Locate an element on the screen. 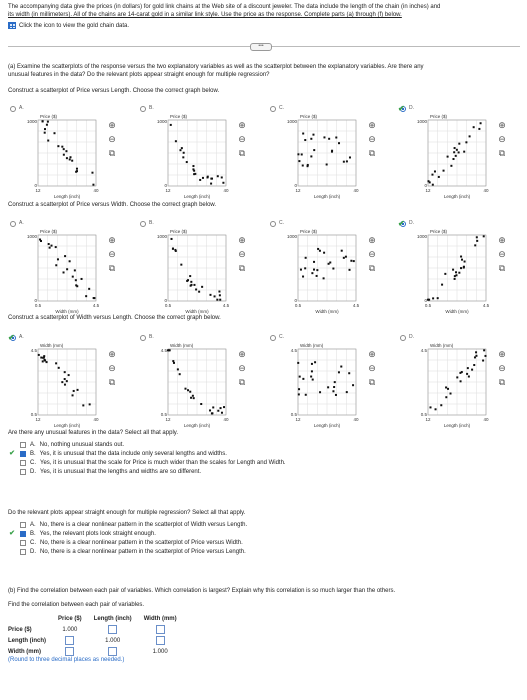 Image resolution: width=527 pixels, height=700 pixels. data-table-icon is located at coordinates (12, 25).